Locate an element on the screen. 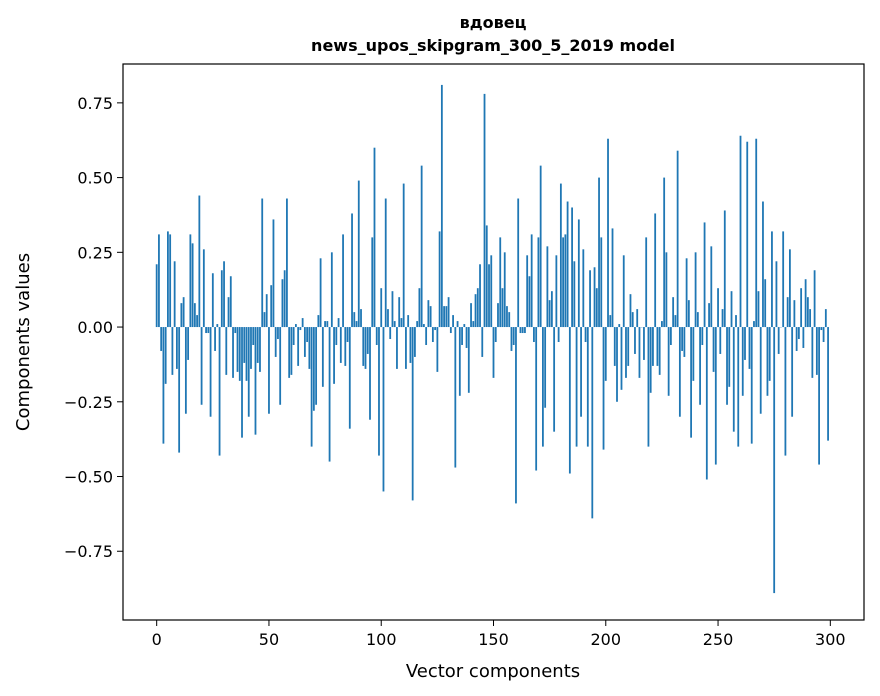 The width and height of the screenshot is (880, 696). y-tick-label-4: 0.25 is located at coordinates (95, 252).